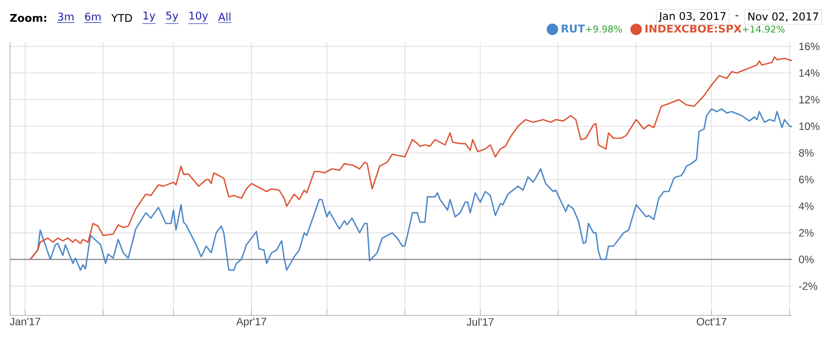 This screenshot has height=346, width=830. What do you see at coordinates (711, 322) in the screenshot?
I see `x-tick-label: Oct'17` at bounding box center [711, 322].